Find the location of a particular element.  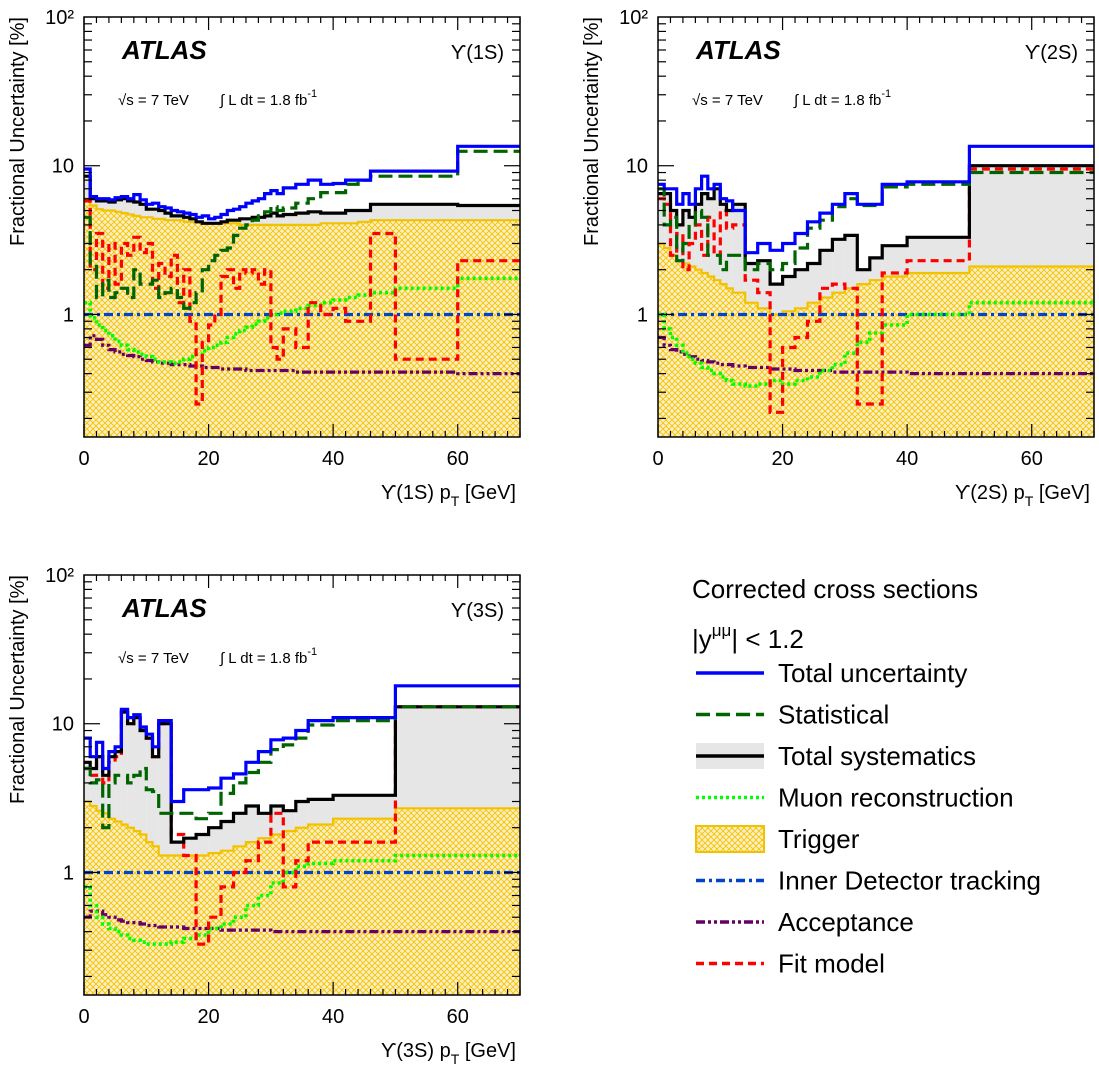

trigger-band is located at coordinates (302, 898).